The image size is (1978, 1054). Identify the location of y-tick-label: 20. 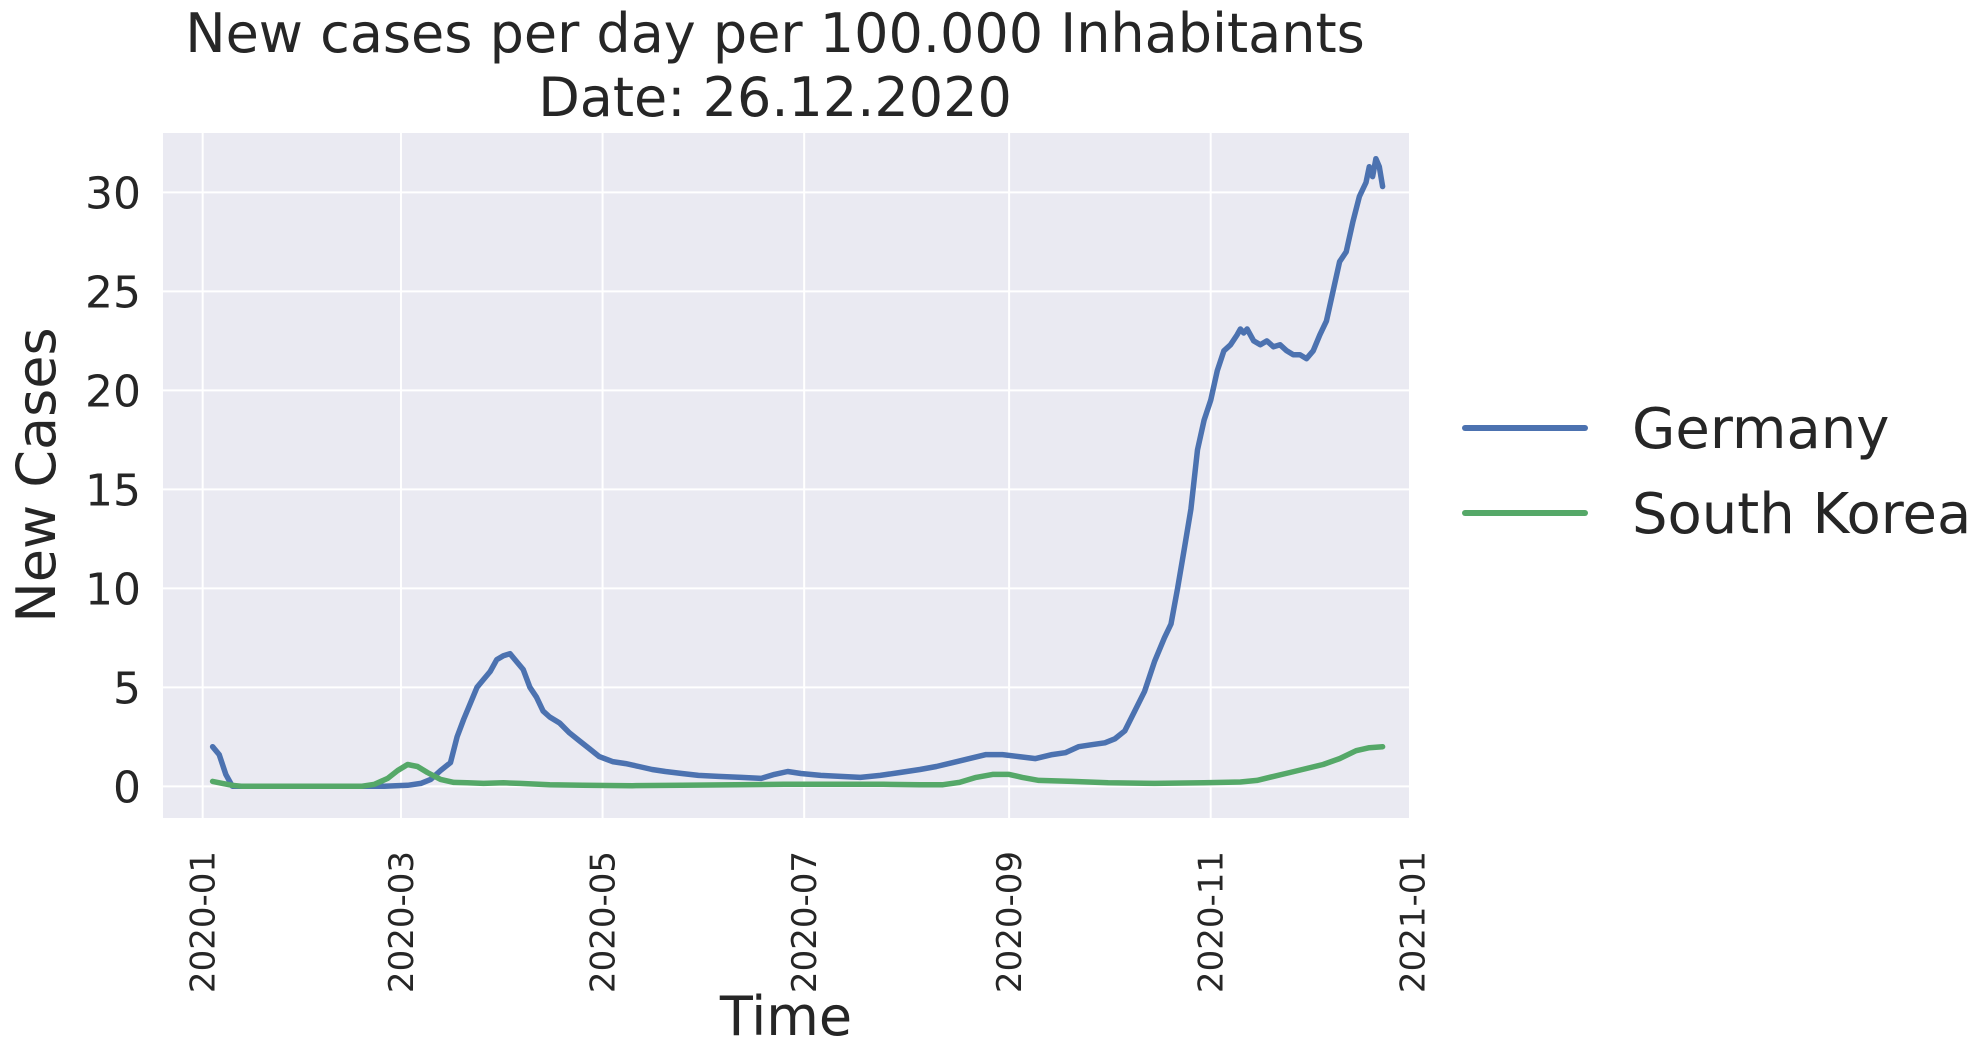
(113, 391).